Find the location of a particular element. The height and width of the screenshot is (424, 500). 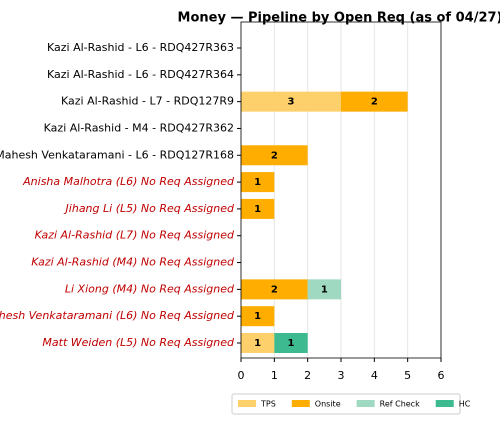

legend-label: HC is located at coordinates (465, 404).